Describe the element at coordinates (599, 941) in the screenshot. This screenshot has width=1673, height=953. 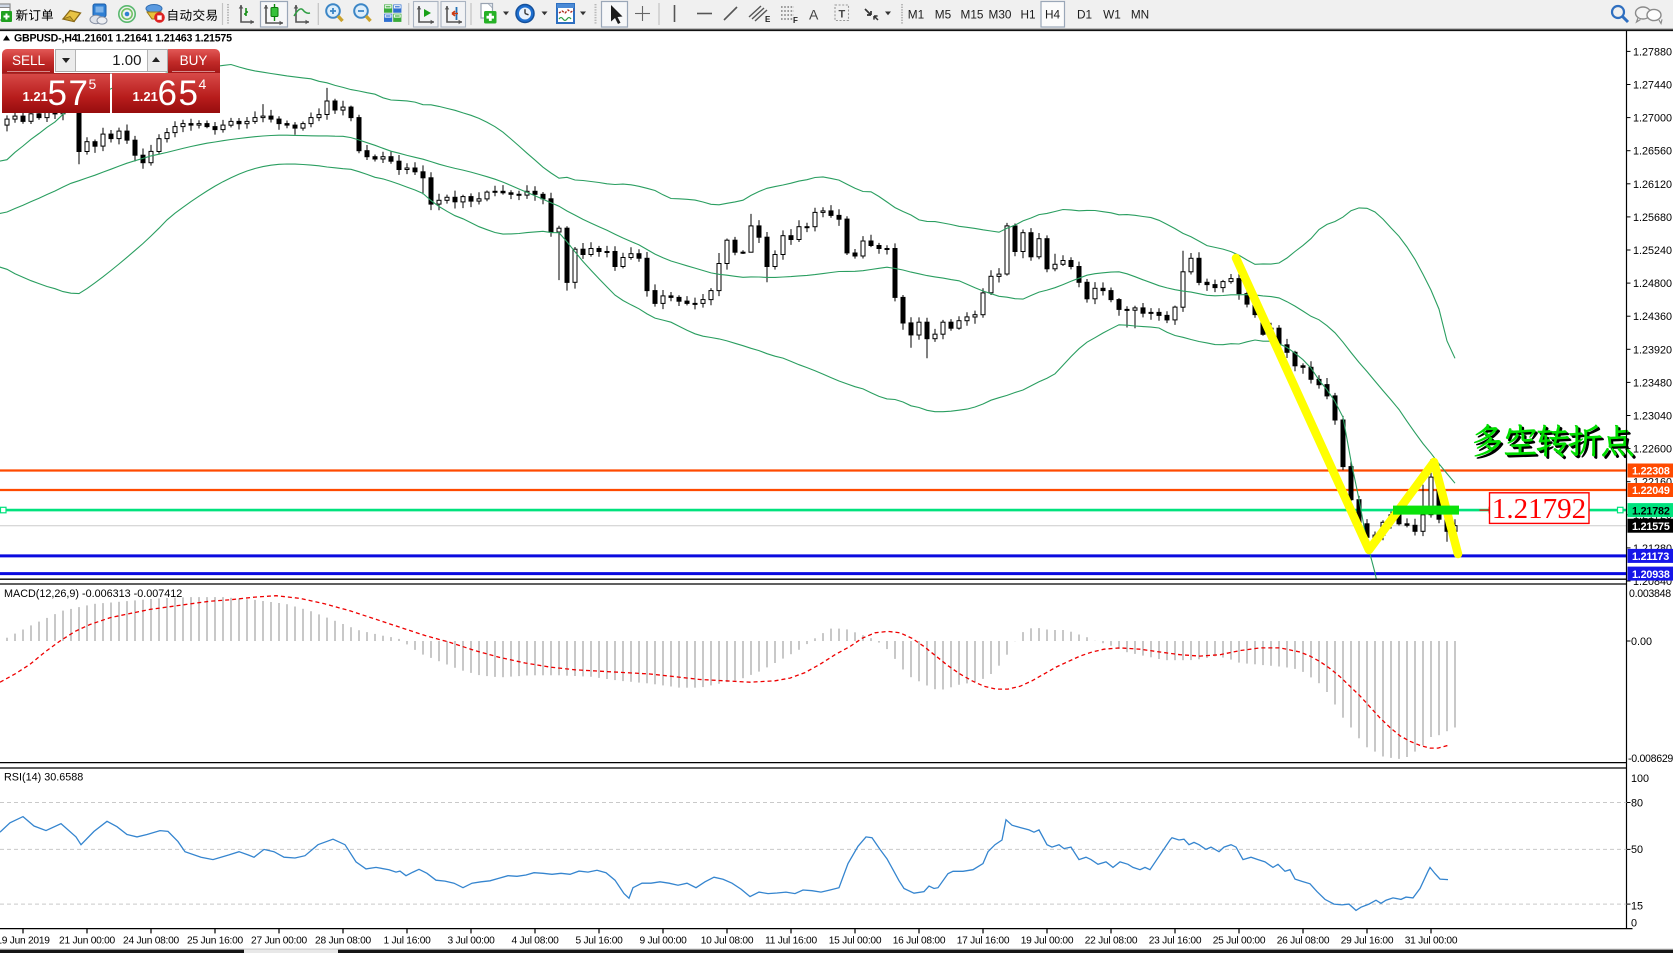
I see `svg-text: 5 Jul 16:00` at that location.